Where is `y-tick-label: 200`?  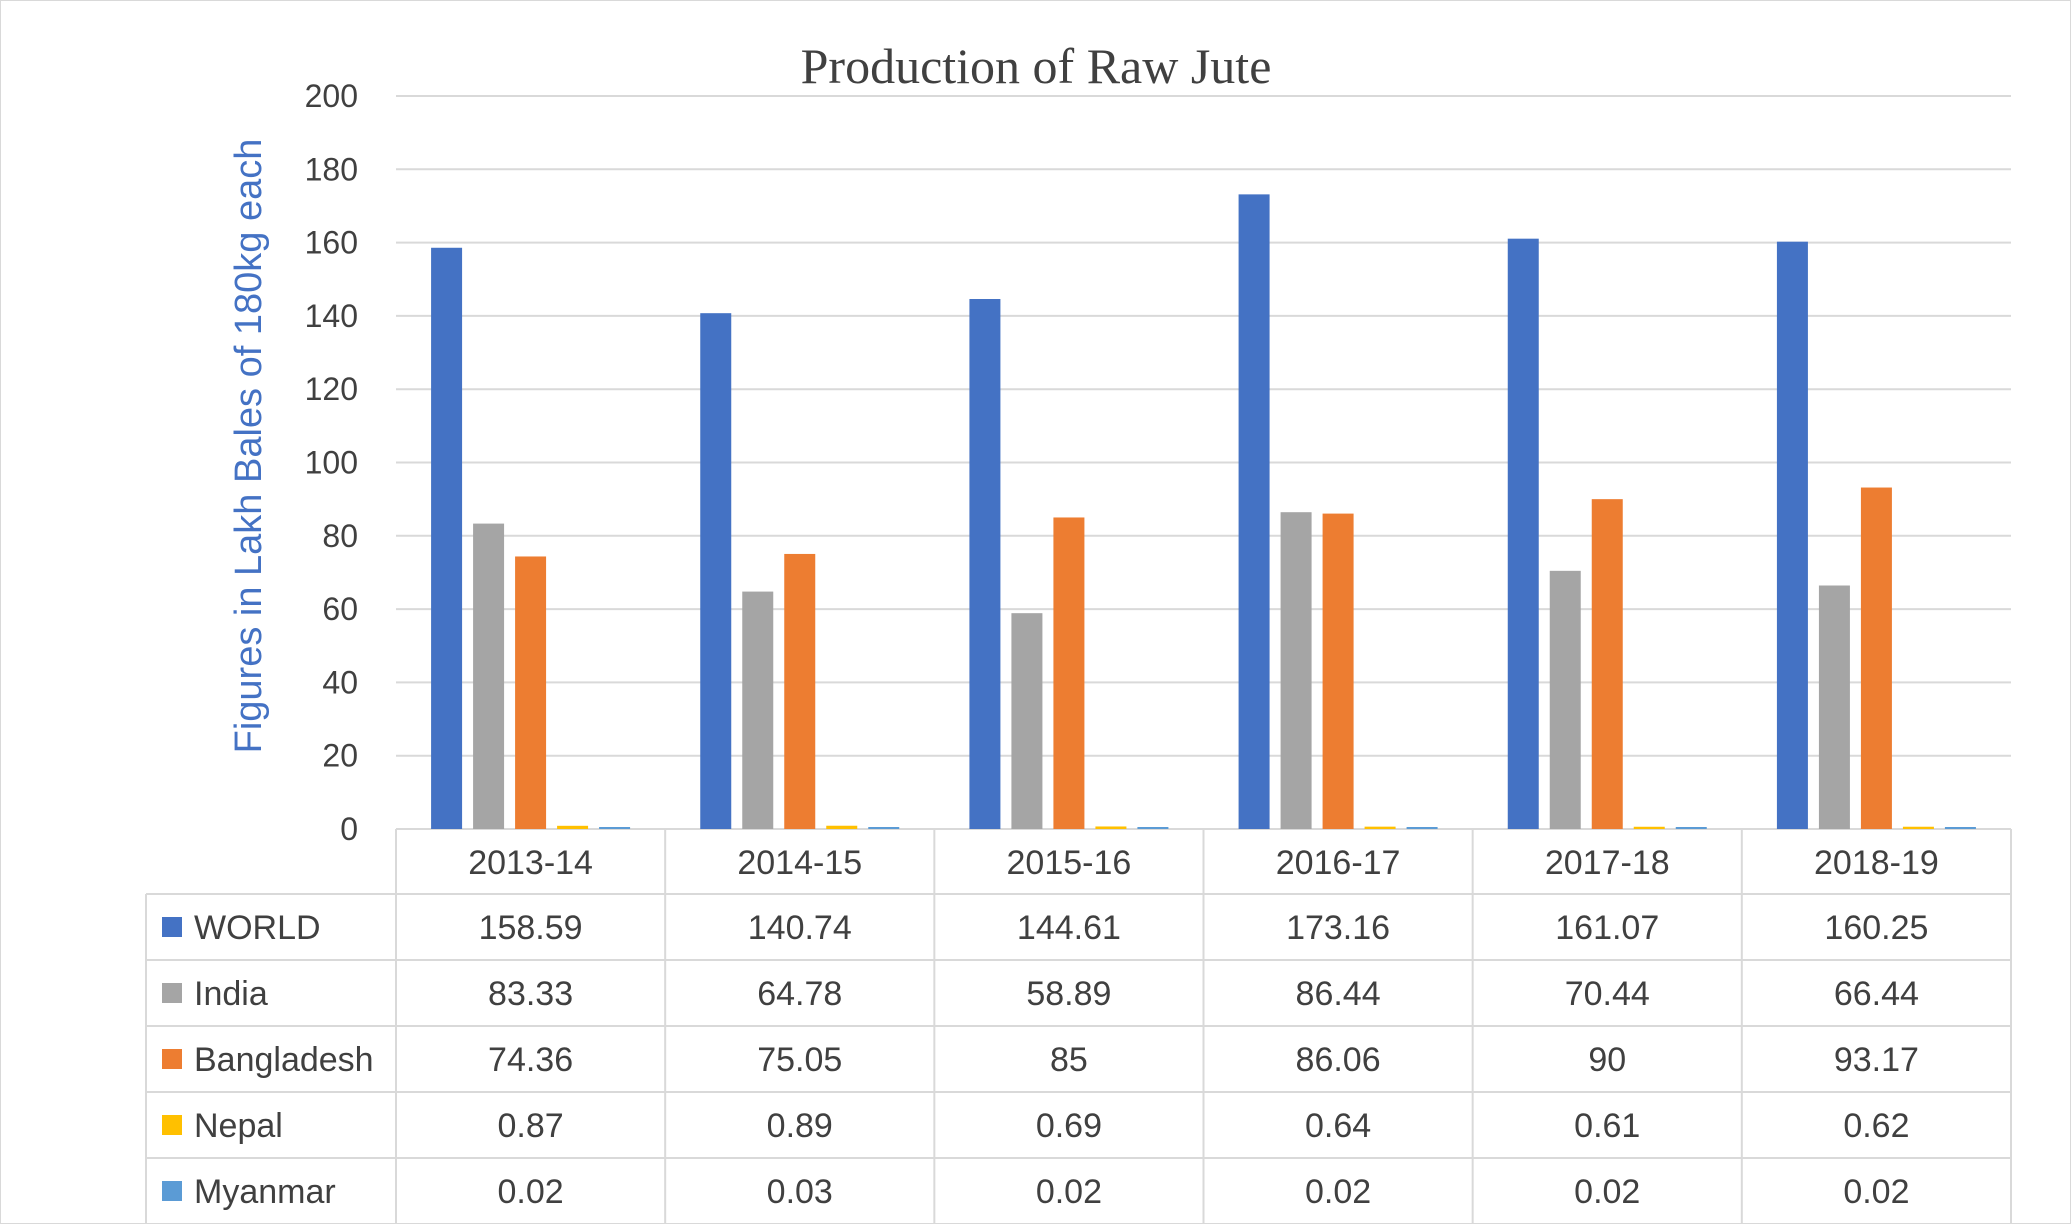 y-tick-label: 200 is located at coordinates (331, 96).